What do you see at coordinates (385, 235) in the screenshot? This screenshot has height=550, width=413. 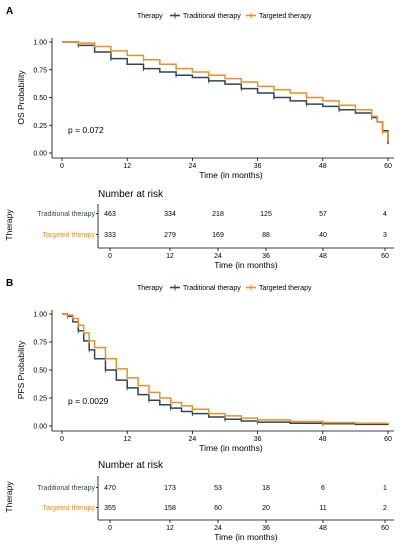 I see `risk-value: 3` at bounding box center [385, 235].